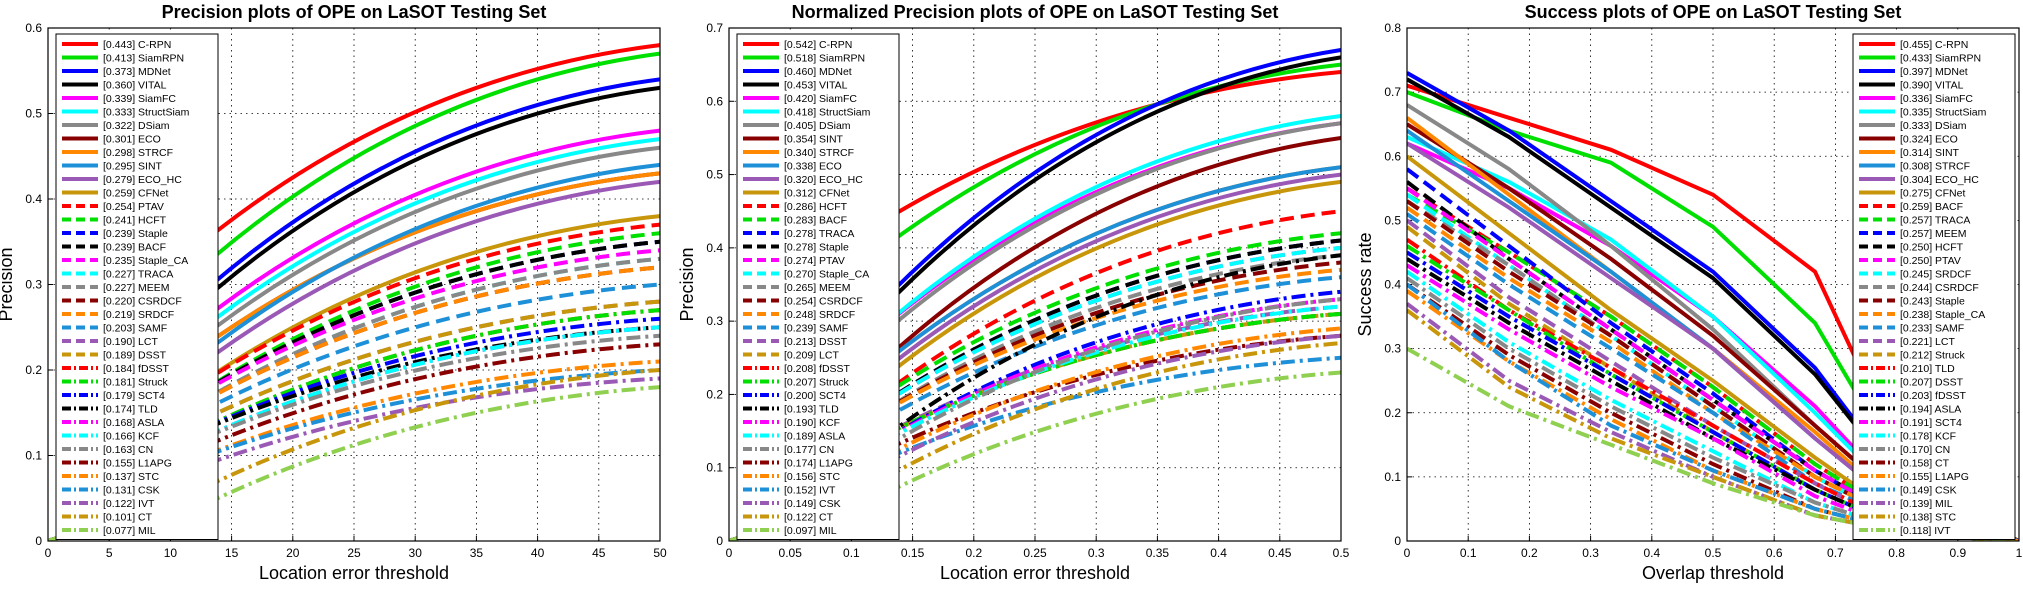 This screenshot has width=2023, height=589. What do you see at coordinates (816, 248) in the screenshot?
I see `legend-label: [0.278] Staple` at bounding box center [816, 248].